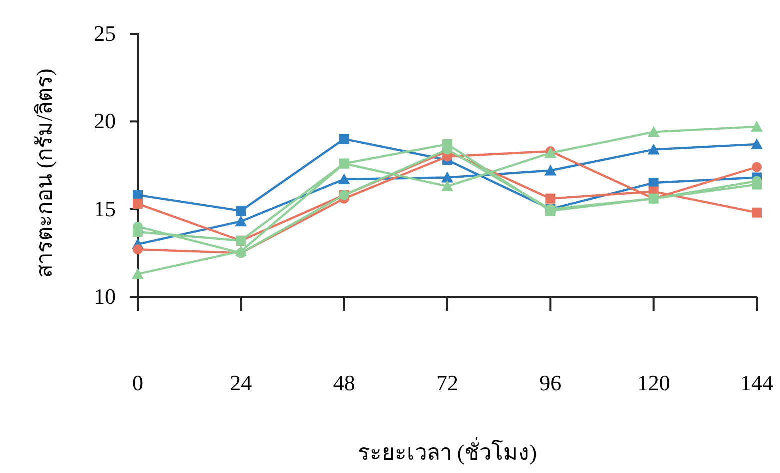 This screenshot has height=473, width=780. What do you see at coordinates (447, 383) in the screenshot?
I see `x-tick-label: 72` at bounding box center [447, 383].